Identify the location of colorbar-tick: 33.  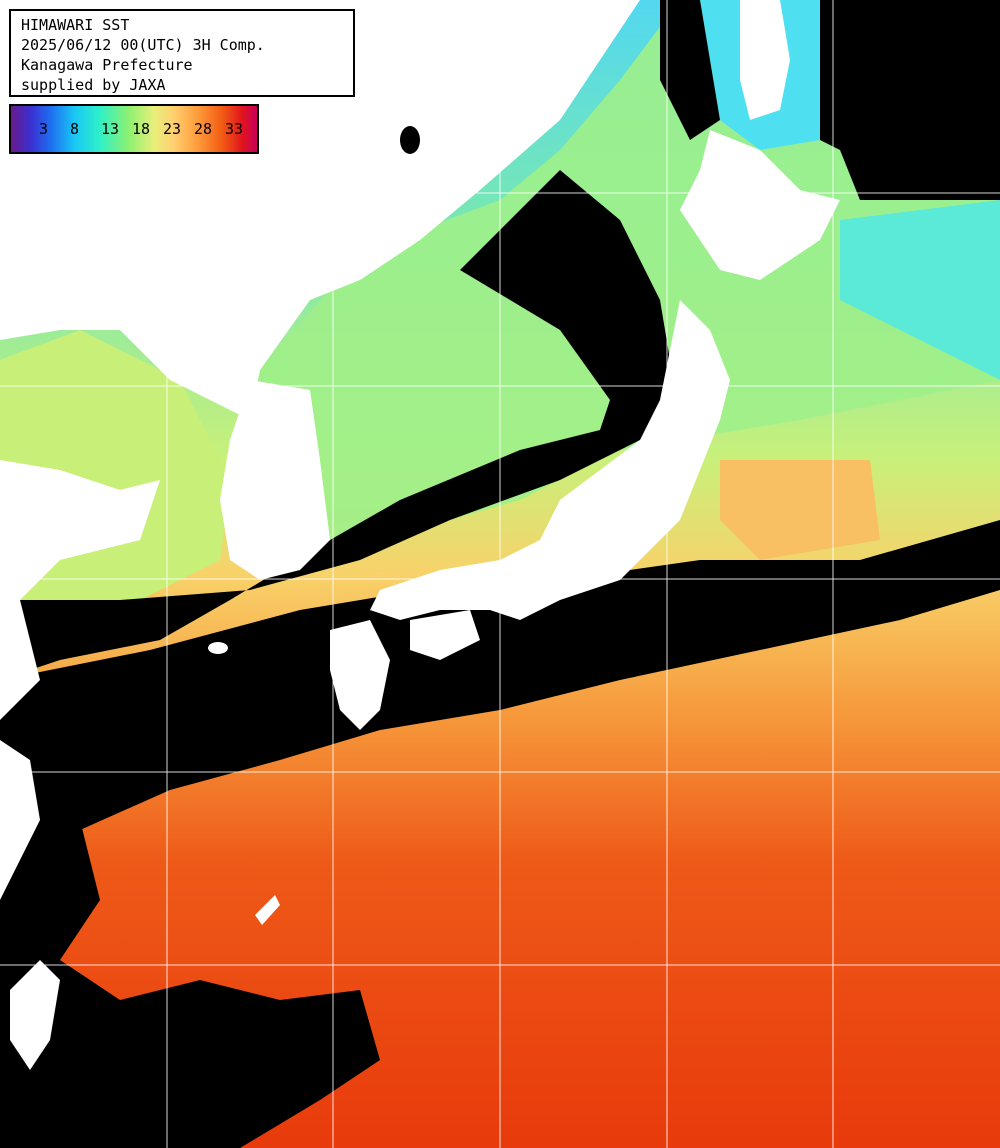
(234, 129).